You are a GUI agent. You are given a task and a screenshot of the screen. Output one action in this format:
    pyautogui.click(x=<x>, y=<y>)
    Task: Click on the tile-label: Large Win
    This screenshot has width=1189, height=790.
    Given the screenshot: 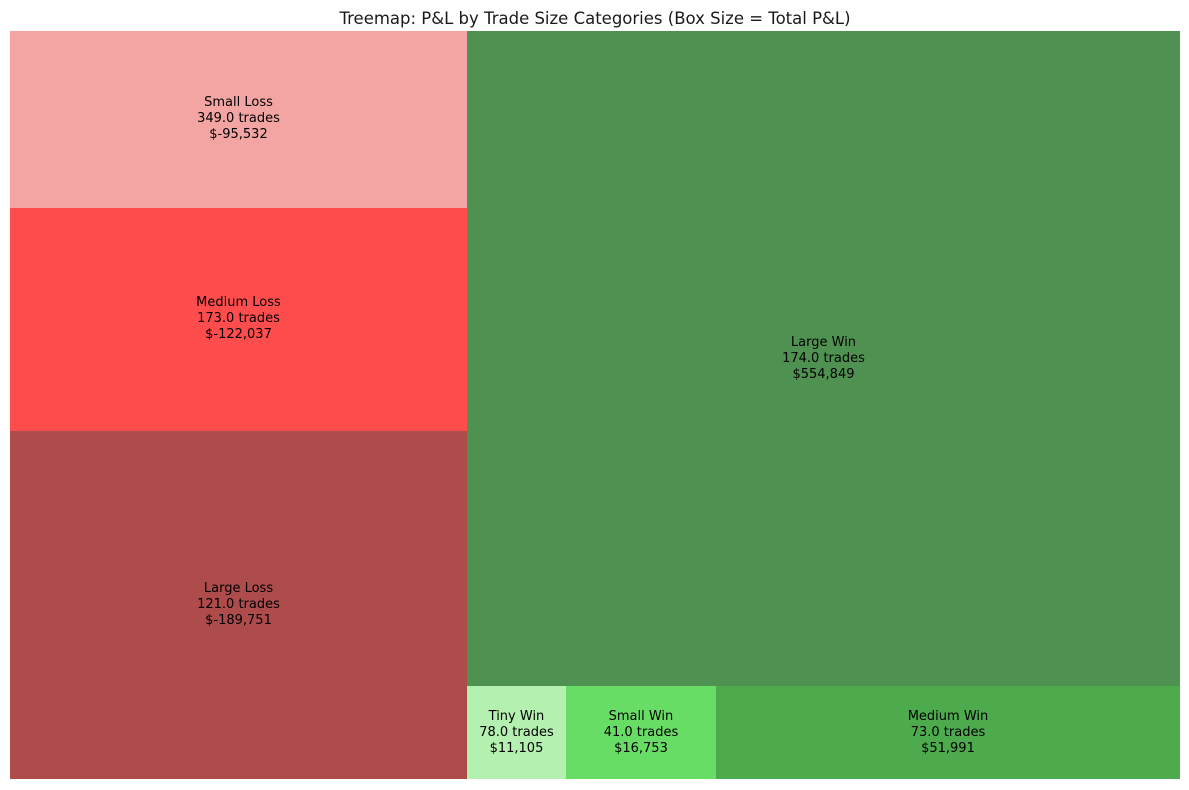 What is the action you would take?
    pyautogui.click(x=823, y=342)
    